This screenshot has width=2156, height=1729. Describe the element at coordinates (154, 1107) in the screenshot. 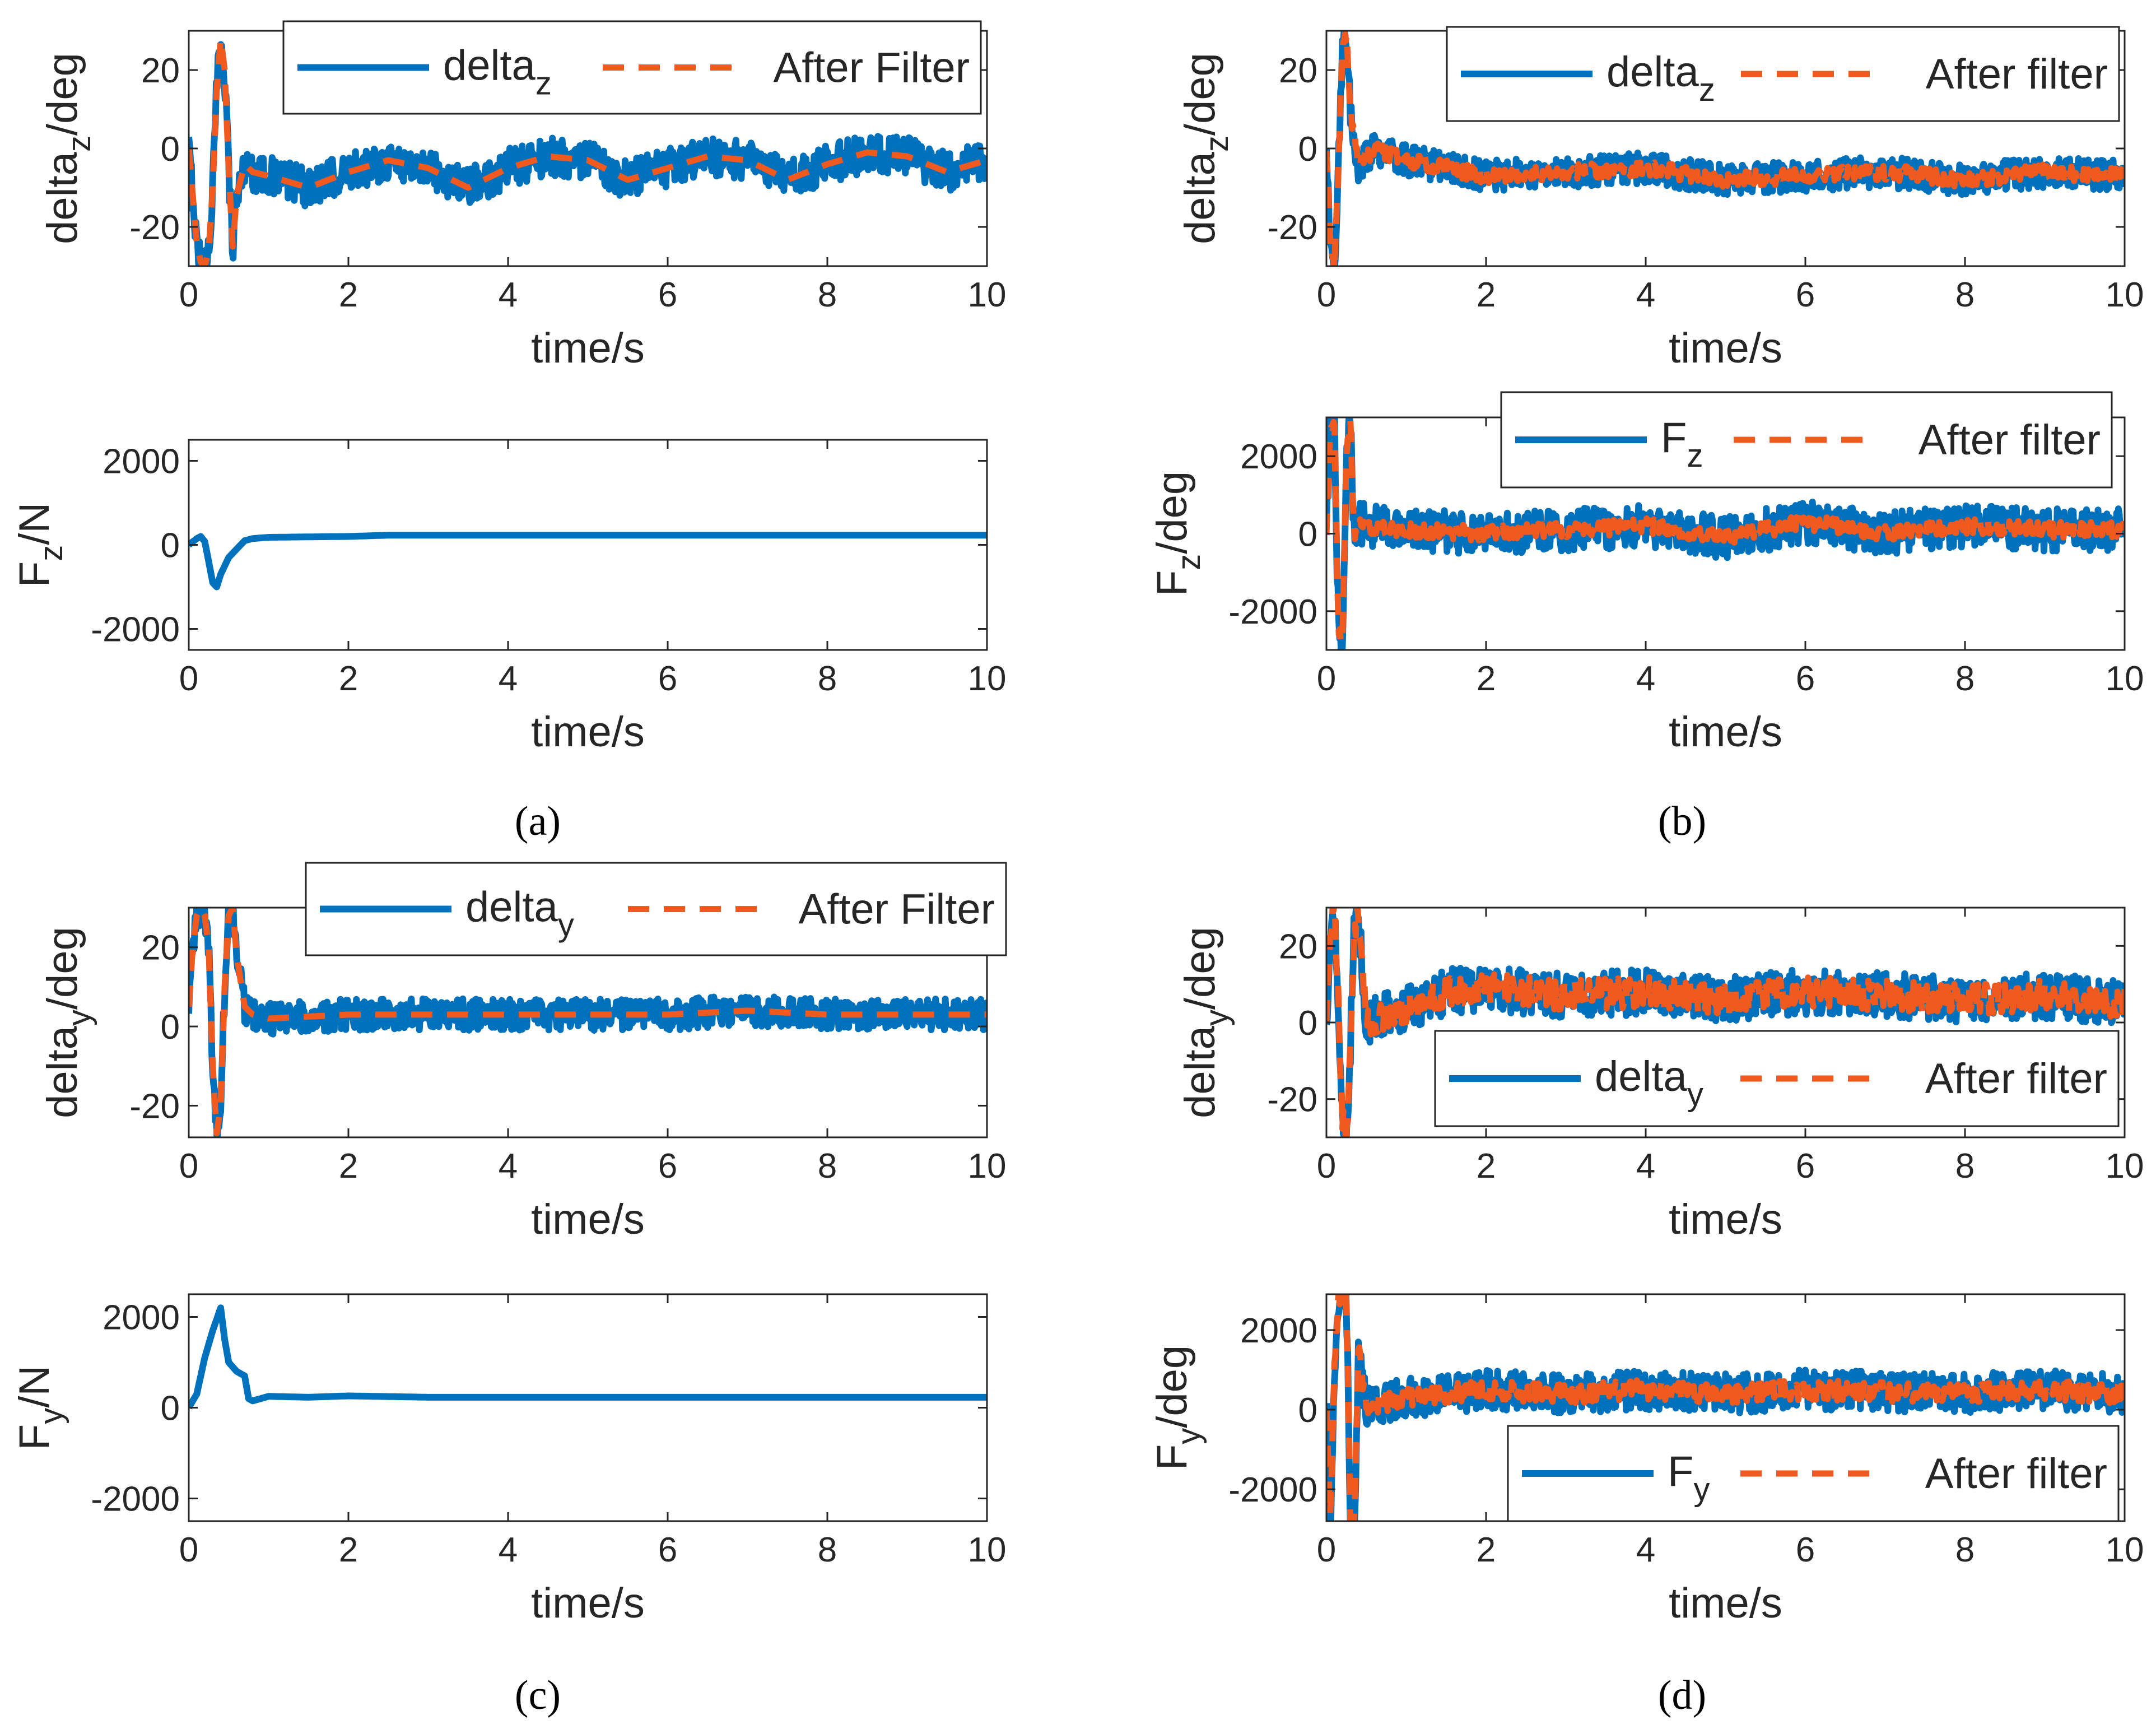

I see `y-tick-label: -20` at that location.